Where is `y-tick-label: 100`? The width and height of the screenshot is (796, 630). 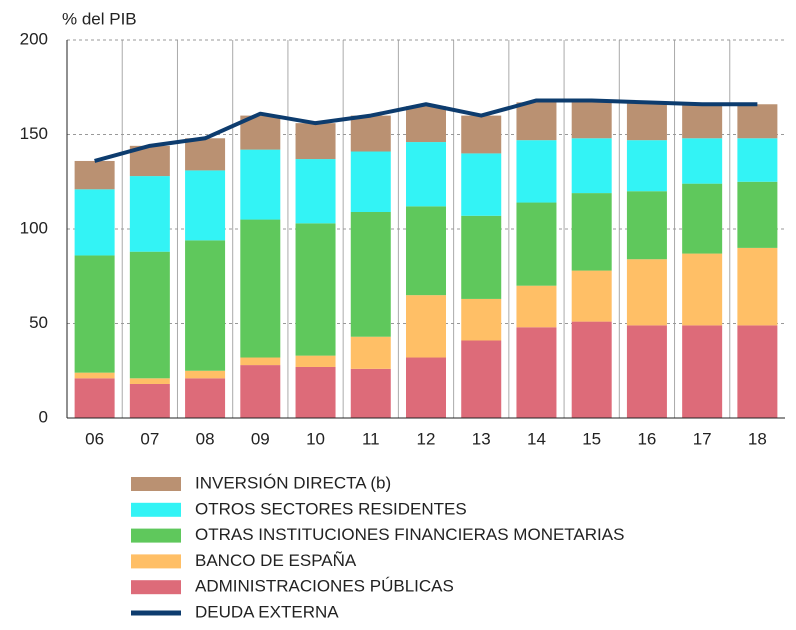
y-tick-label: 100 is located at coordinates (34, 227).